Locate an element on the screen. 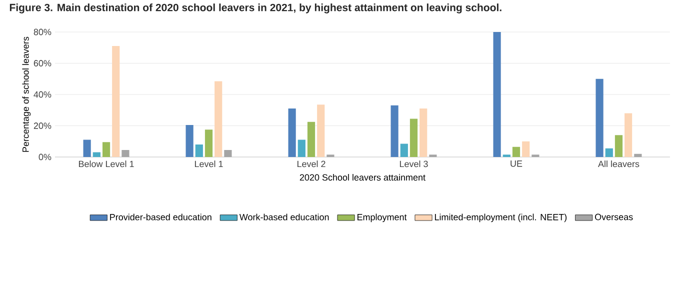 Image resolution: width=685 pixels, height=288 pixels. legend-label: Limited-employment (incl. NEET) is located at coordinates (500, 218).